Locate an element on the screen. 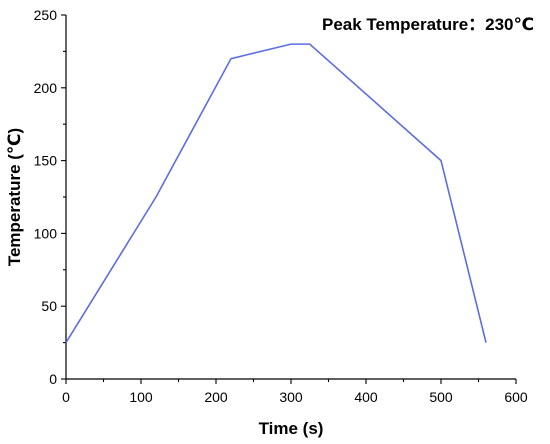 This screenshot has height=444, width=550. x-ticks: 0 100 200 300 400 500 600 is located at coordinates (295, 392).